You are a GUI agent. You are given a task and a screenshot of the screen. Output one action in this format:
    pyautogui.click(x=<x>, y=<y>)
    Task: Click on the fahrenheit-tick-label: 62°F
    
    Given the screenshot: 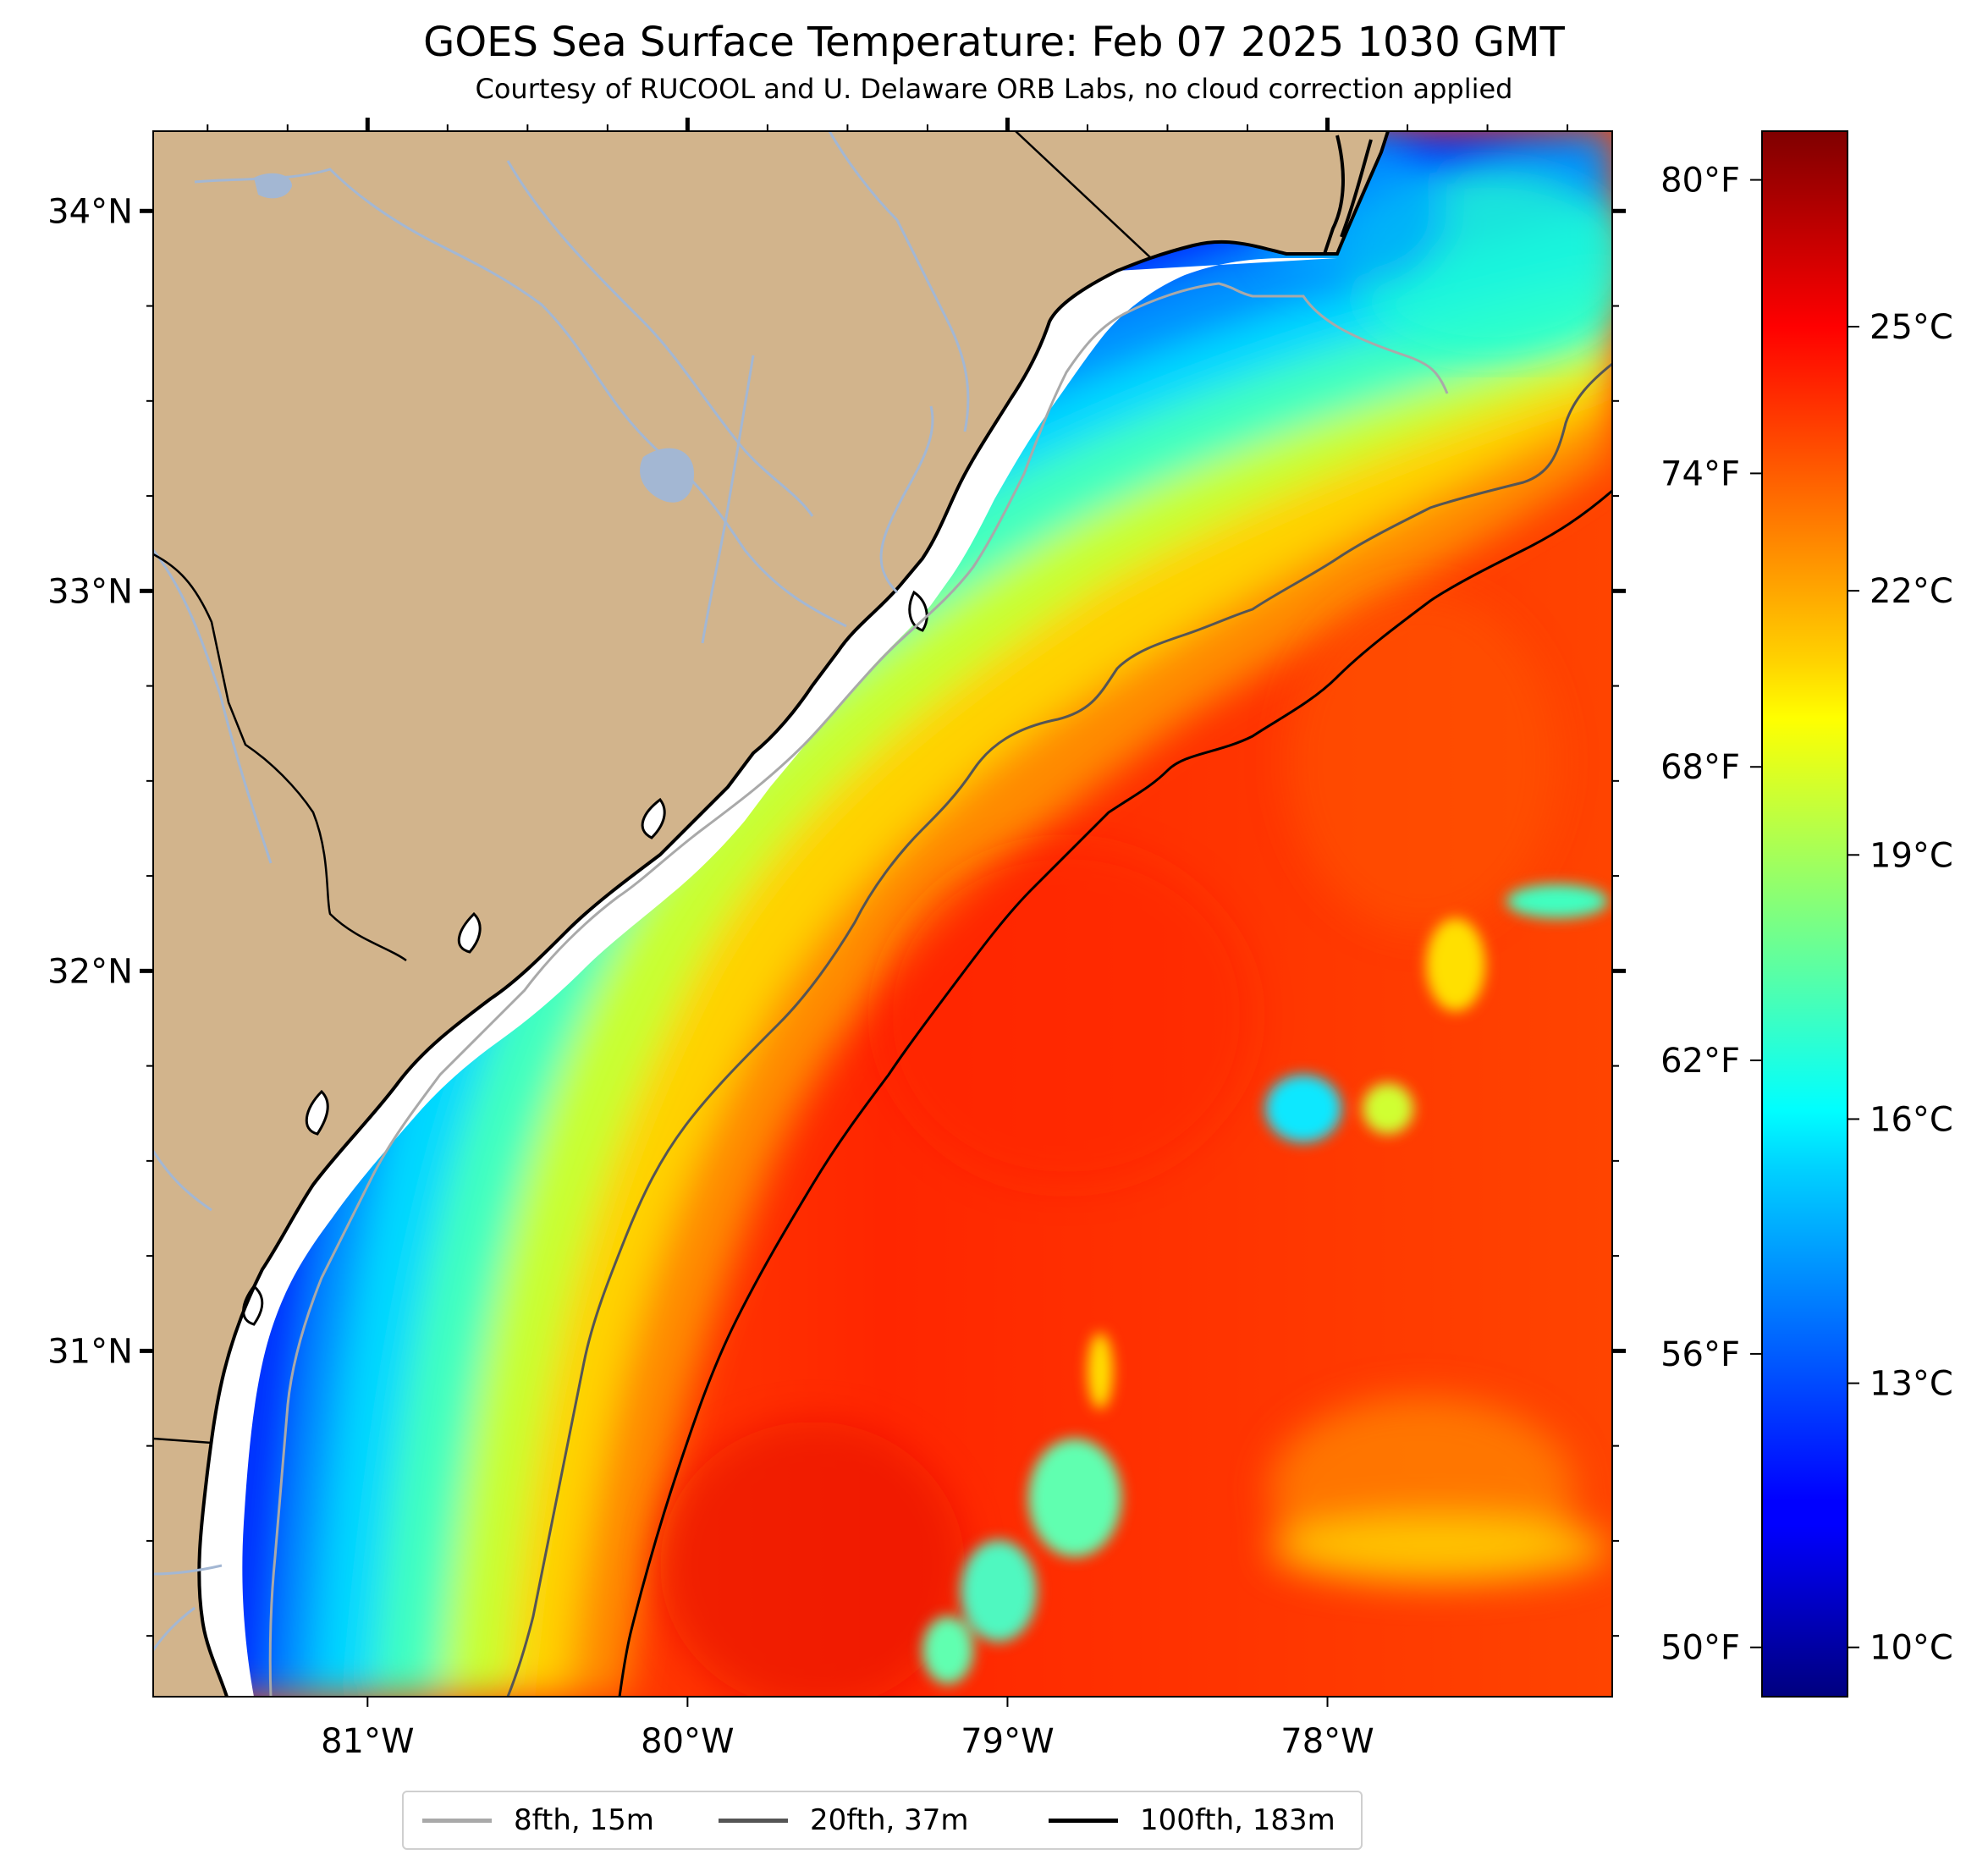 What is the action you would take?
    pyautogui.click(x=1700, y=1061)
    